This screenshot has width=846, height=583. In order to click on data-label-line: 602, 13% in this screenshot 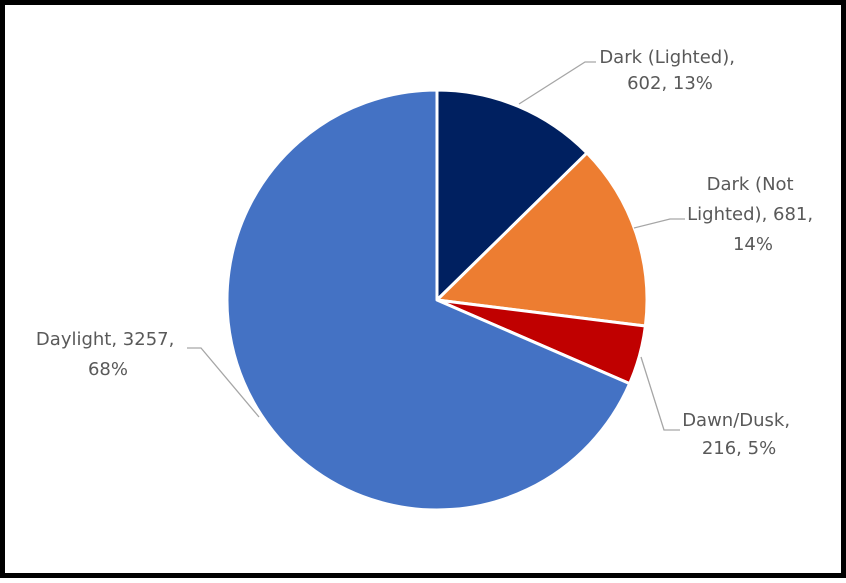, I will do `click(670, 83)`.